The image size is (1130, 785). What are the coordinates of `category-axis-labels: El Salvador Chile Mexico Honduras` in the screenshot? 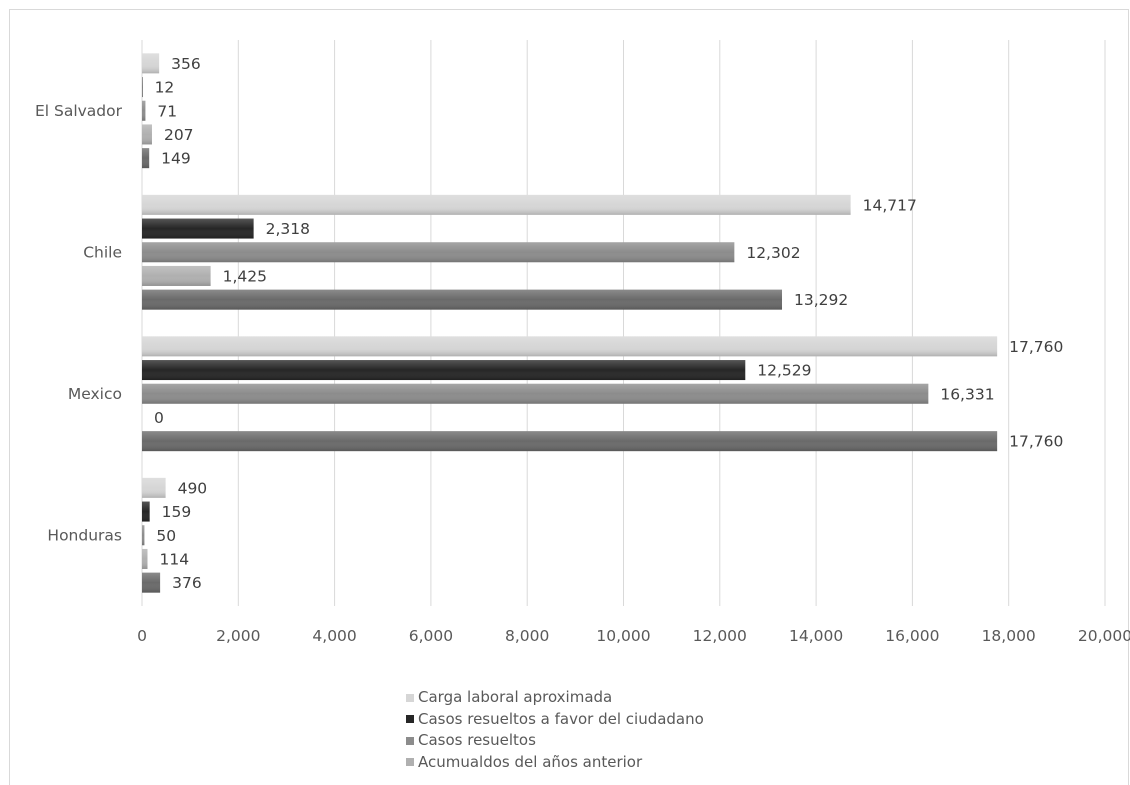 It's located at (79, 323).